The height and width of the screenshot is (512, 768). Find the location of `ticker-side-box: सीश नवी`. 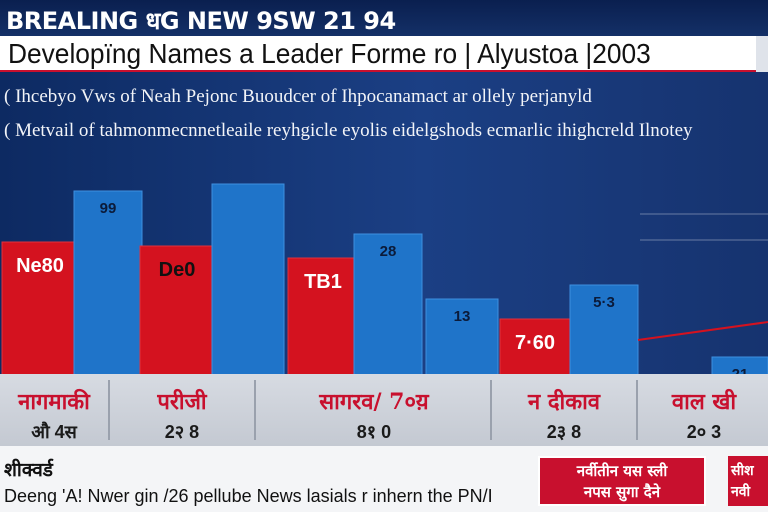

ticker-side-box: सीश नवी is located at coordinates (748, 481).